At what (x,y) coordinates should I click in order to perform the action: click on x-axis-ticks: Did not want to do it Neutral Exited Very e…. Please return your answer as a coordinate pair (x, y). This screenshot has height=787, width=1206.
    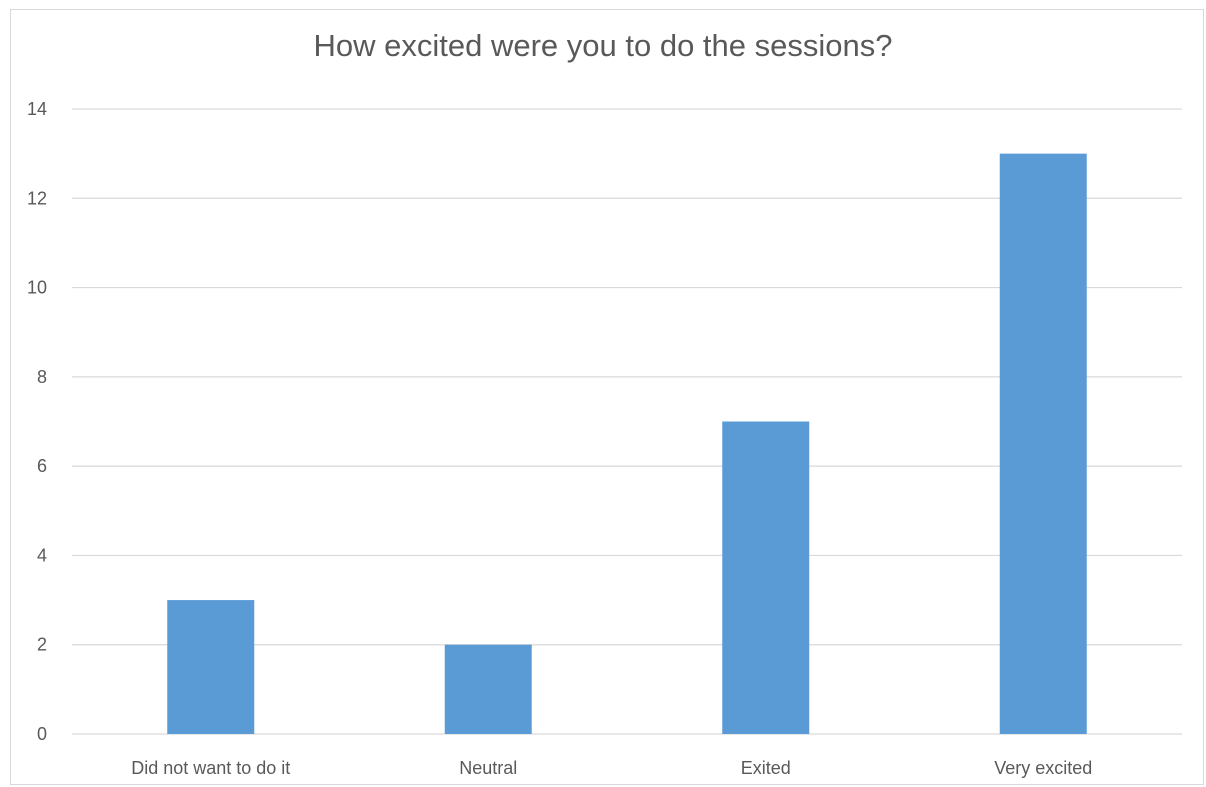
    Looking at the image, I should click on (611, 768).